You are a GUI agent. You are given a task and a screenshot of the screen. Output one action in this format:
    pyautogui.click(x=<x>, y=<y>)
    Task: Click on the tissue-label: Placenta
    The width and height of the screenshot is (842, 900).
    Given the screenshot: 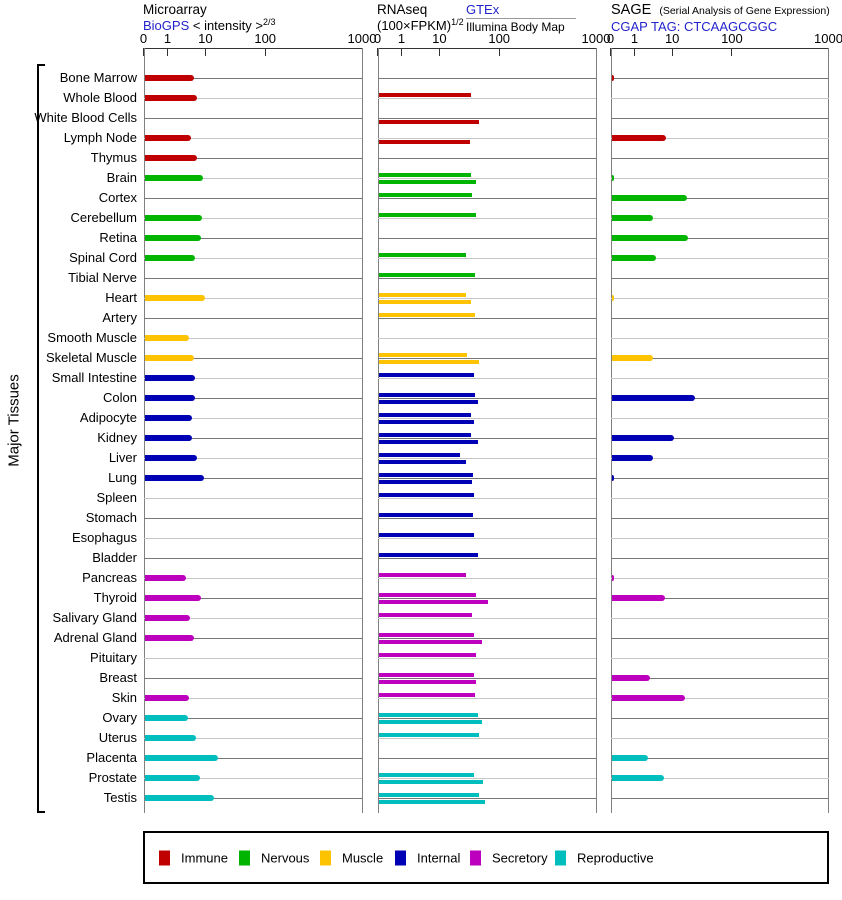 What is the action you would take?
    pyautogui.click(x=111, y=757)
    